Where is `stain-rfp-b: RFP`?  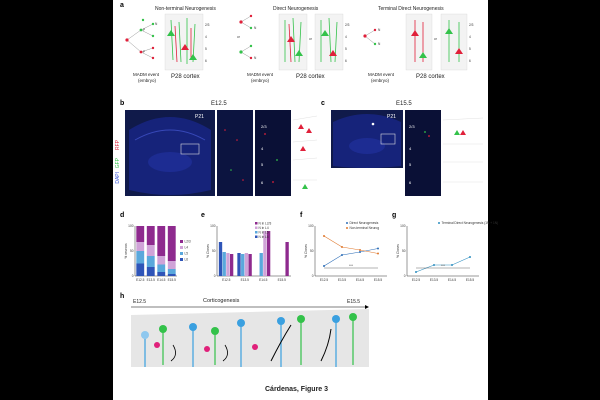 stain-rfp-b: RFP is located at coordinates (118, 145).